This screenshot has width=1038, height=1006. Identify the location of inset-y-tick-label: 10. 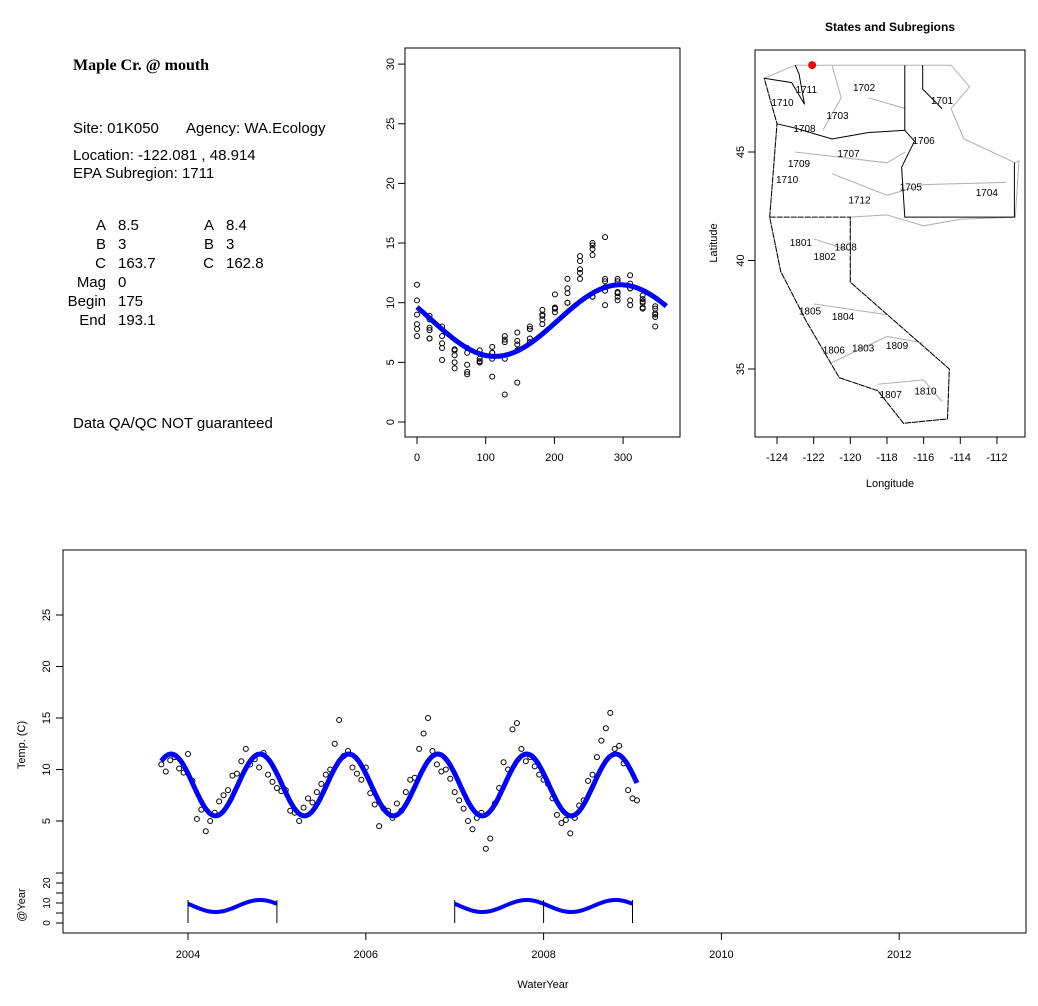
(47, 903).